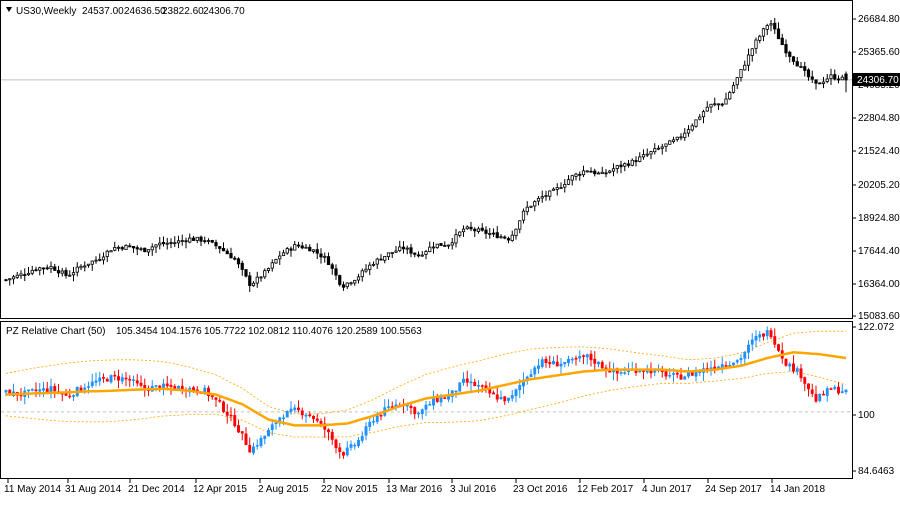 This screenshot has width=900, height=505. What do you see at coordinates (426, 389) in the screenshot?
I see `indicator-moving-average` at bounding box center [426, 389].